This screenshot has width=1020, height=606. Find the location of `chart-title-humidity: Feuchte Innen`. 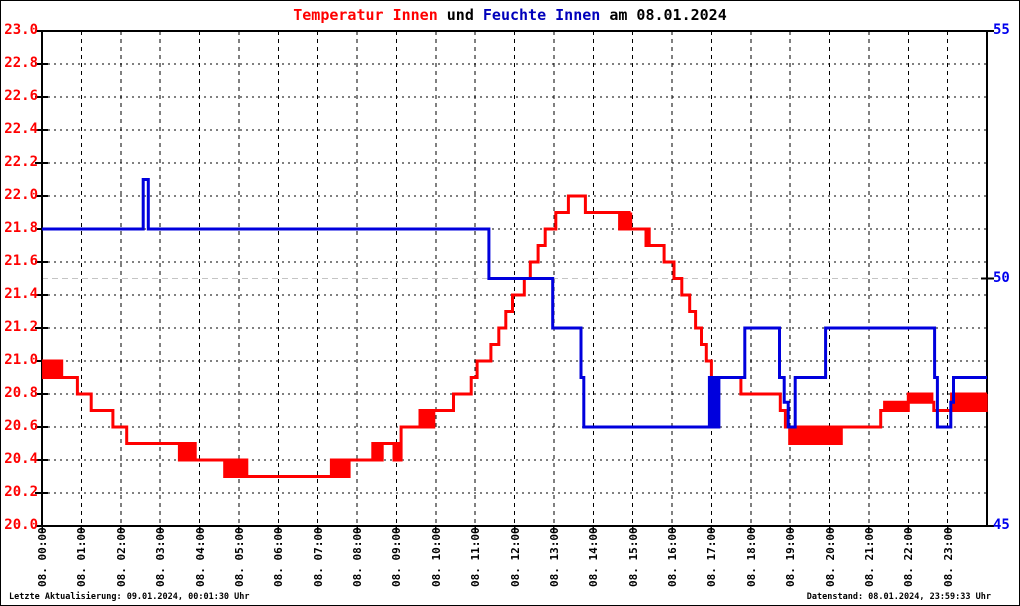

chart-title-humidity: Feuchte Innen is located at coordinates (541, 15).